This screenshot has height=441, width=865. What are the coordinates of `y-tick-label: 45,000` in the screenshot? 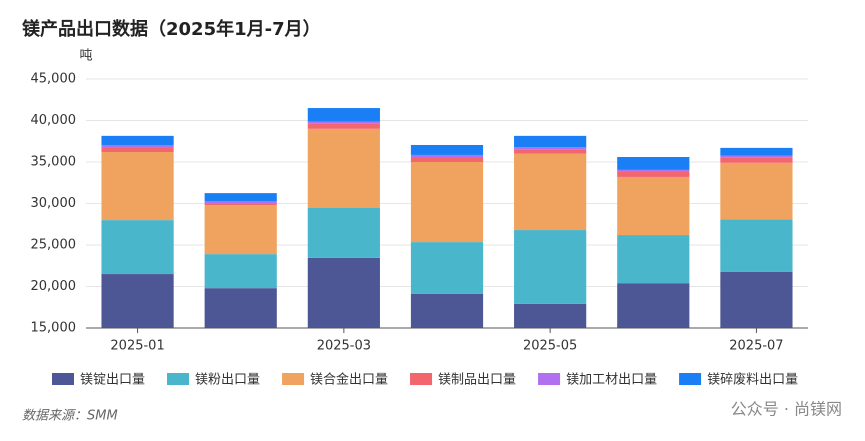 It's located at (54, 79).